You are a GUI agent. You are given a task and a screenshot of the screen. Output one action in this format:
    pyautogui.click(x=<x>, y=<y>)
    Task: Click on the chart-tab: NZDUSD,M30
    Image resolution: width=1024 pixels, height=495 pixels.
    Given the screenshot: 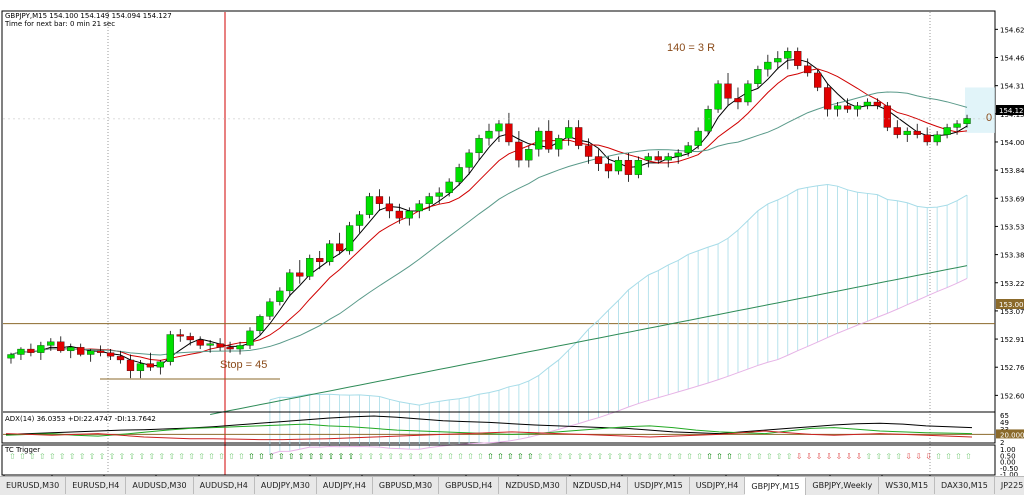 What is the action you would take?
    pyautogui.click(x=533, y=485)
    